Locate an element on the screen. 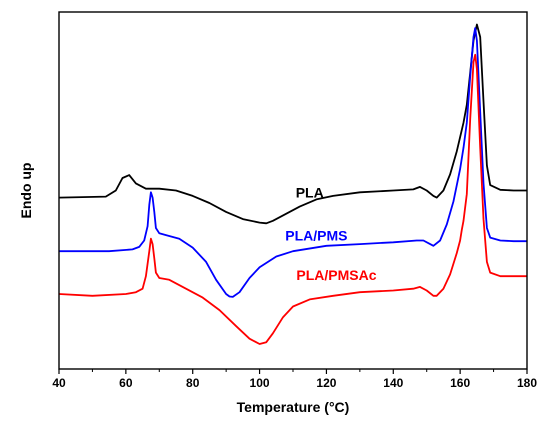 The image size is (554, 423). x-tick-label: 180 is located at coordinates (527, 383).